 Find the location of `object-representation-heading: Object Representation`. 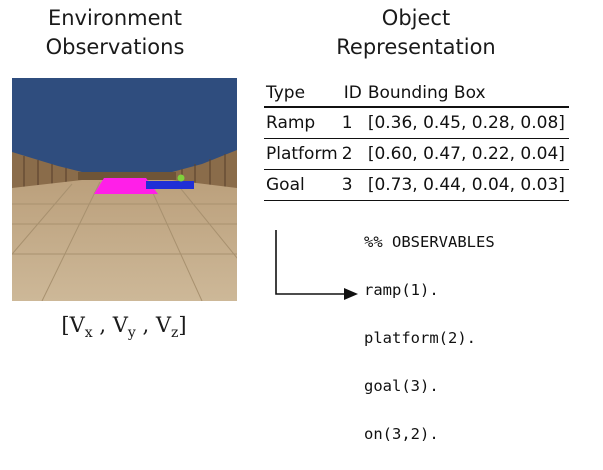

object-representation-heading: Object Representation is located at coordinates (416, 32).